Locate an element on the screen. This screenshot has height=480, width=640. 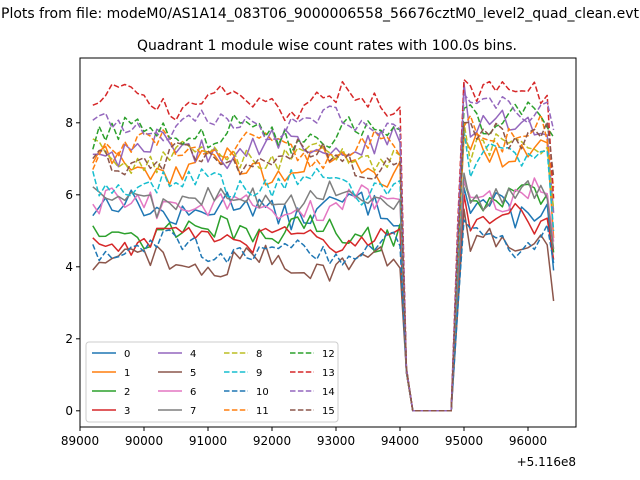
x-tick-label: 91000 is located at coordinates (208, 441).